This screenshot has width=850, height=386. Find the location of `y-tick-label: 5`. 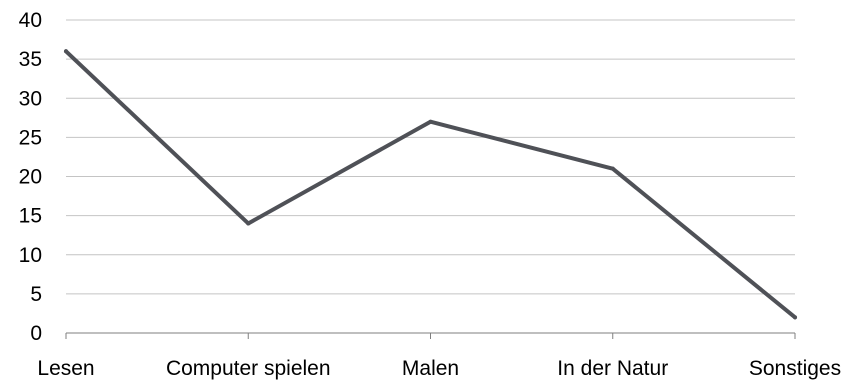

y-tick-label: 5 is located at coordinates (36, 294).